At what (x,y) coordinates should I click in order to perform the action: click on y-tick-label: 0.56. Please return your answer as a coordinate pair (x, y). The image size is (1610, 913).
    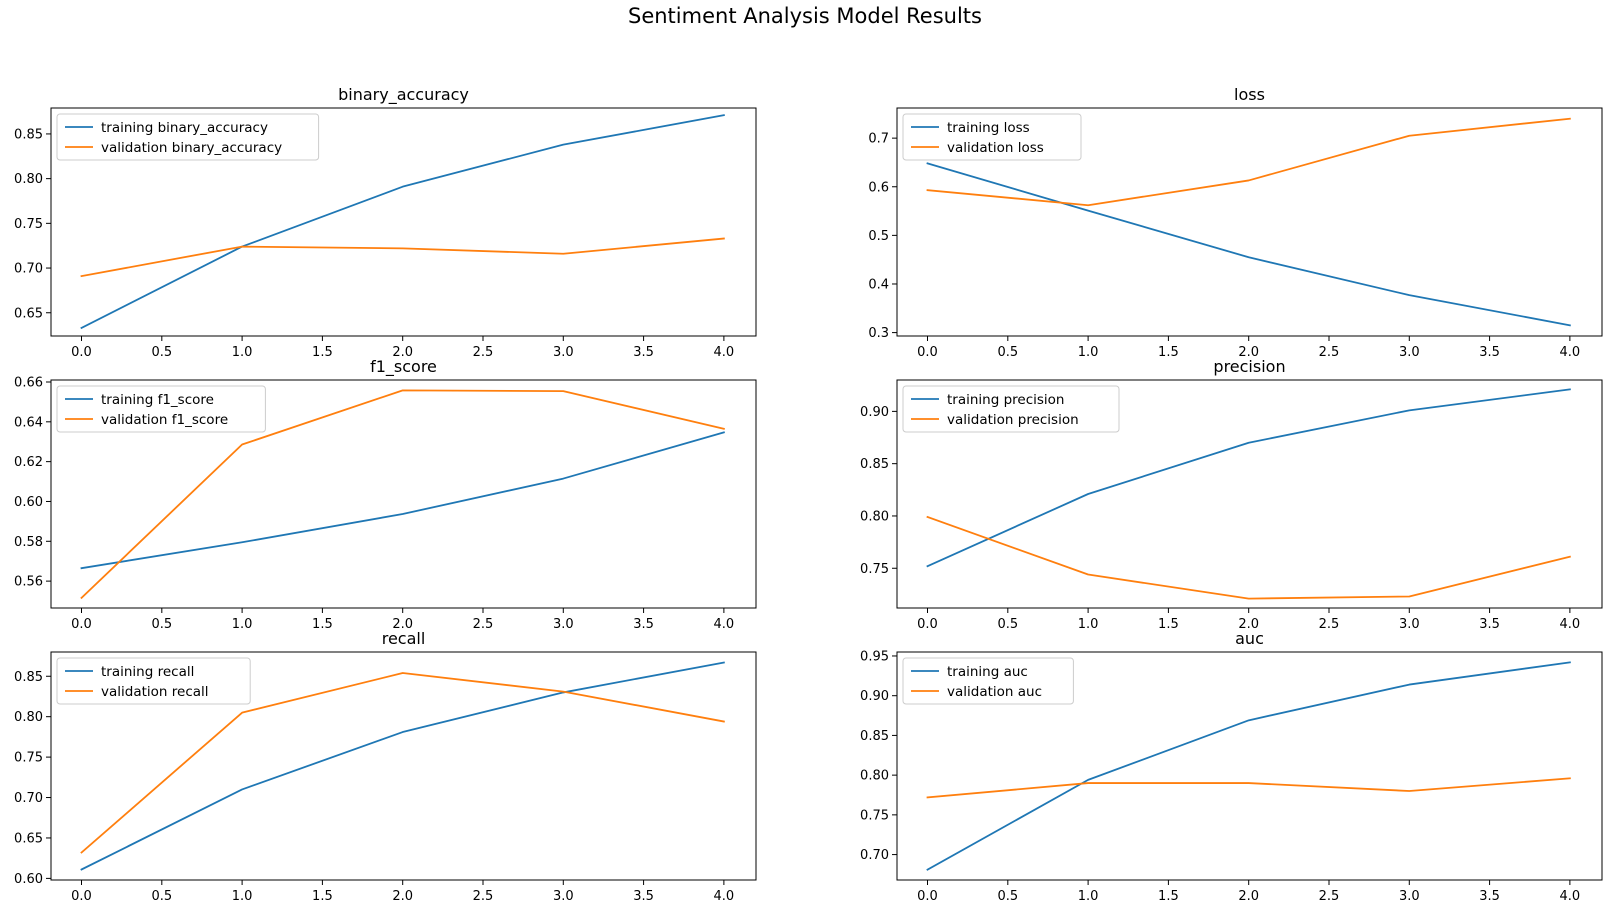
    Looking at the image, I should click on (28, 582).